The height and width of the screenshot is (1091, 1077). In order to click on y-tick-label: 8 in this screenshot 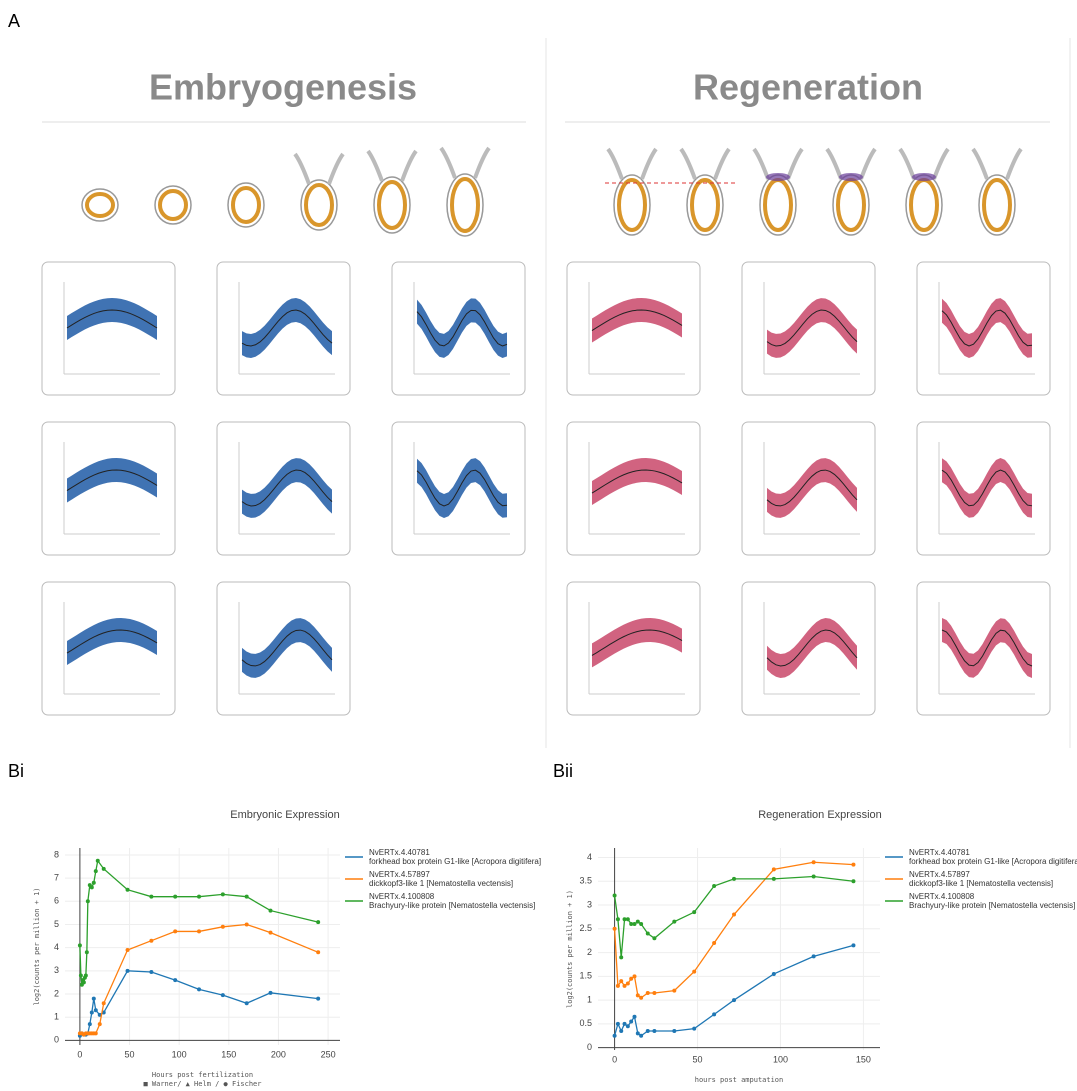, I will do `click(56, 854)`.